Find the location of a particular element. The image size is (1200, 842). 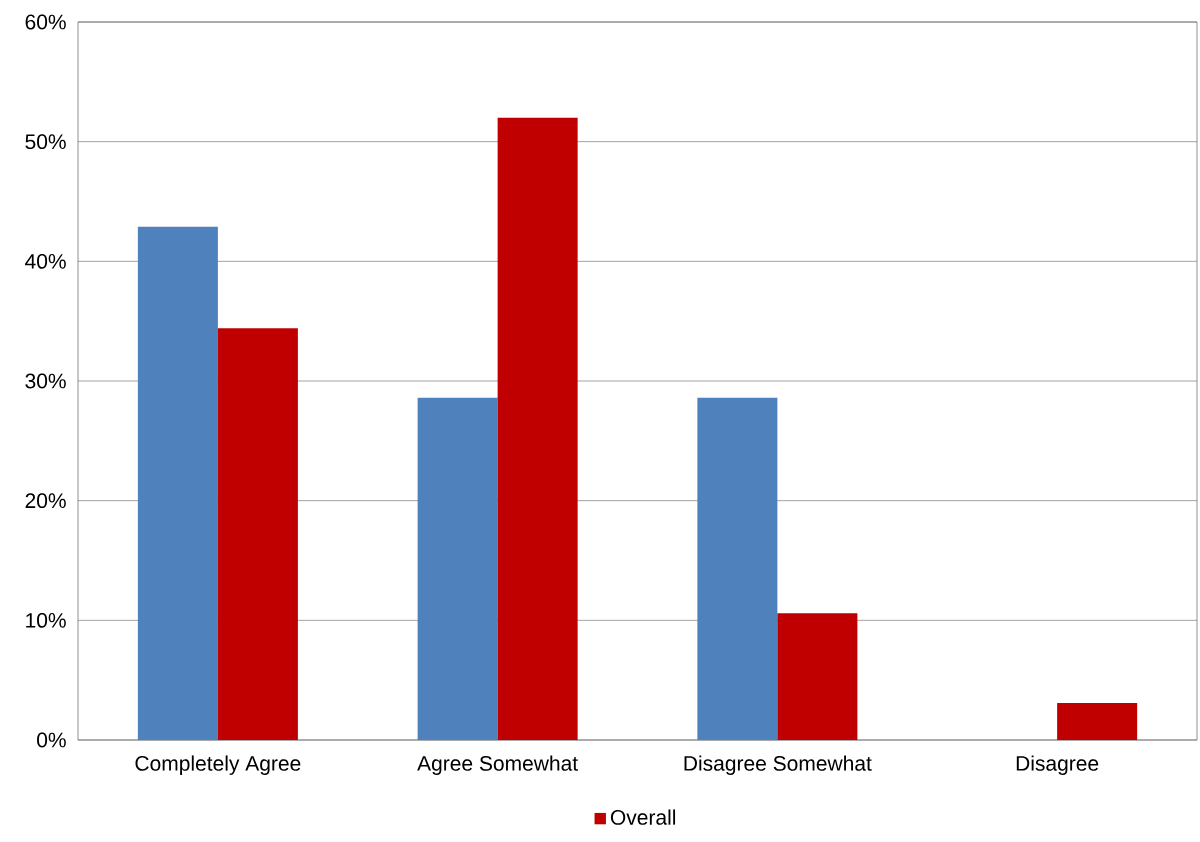

y-tick-label: 10% is located at coordinates (46, 620).